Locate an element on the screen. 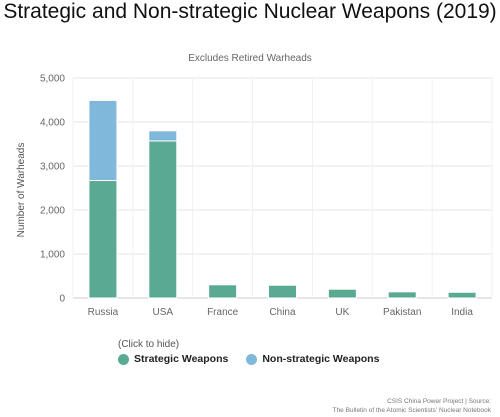  x-tick-label: USA is located at coordinates (163, 312).